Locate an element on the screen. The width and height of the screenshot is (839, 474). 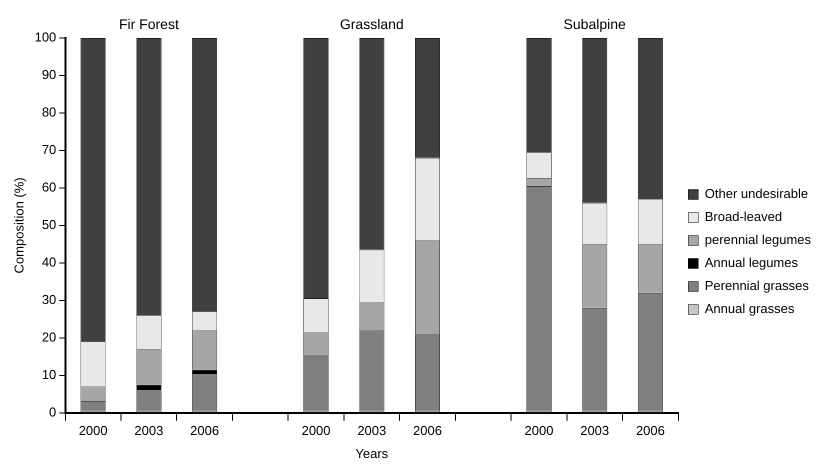
legend-label: Broad-leaved is located at coordinates (743, 216).